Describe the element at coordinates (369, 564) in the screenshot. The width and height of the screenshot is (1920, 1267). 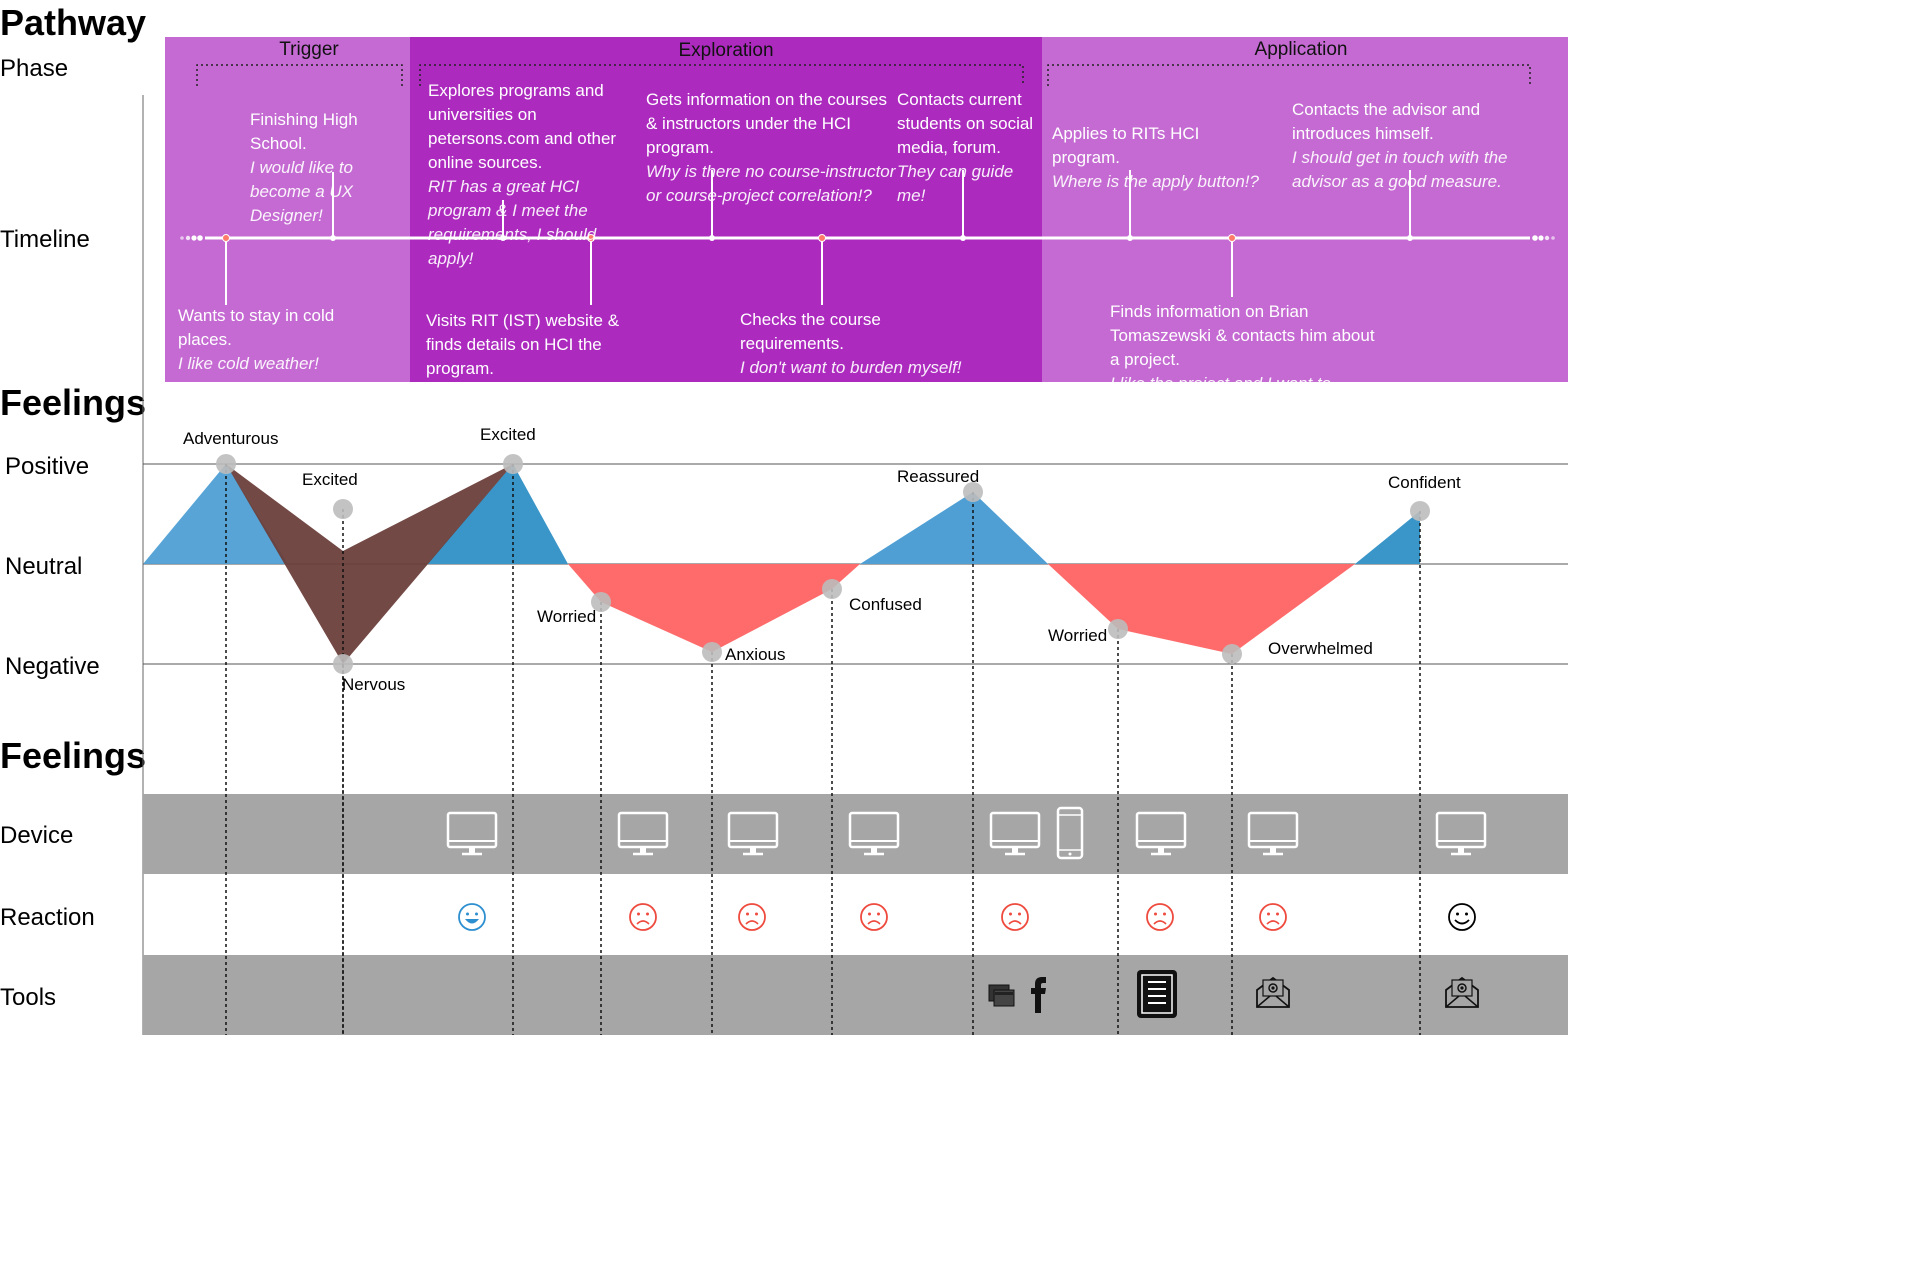
I see `mixed-area-nervous` at that location.